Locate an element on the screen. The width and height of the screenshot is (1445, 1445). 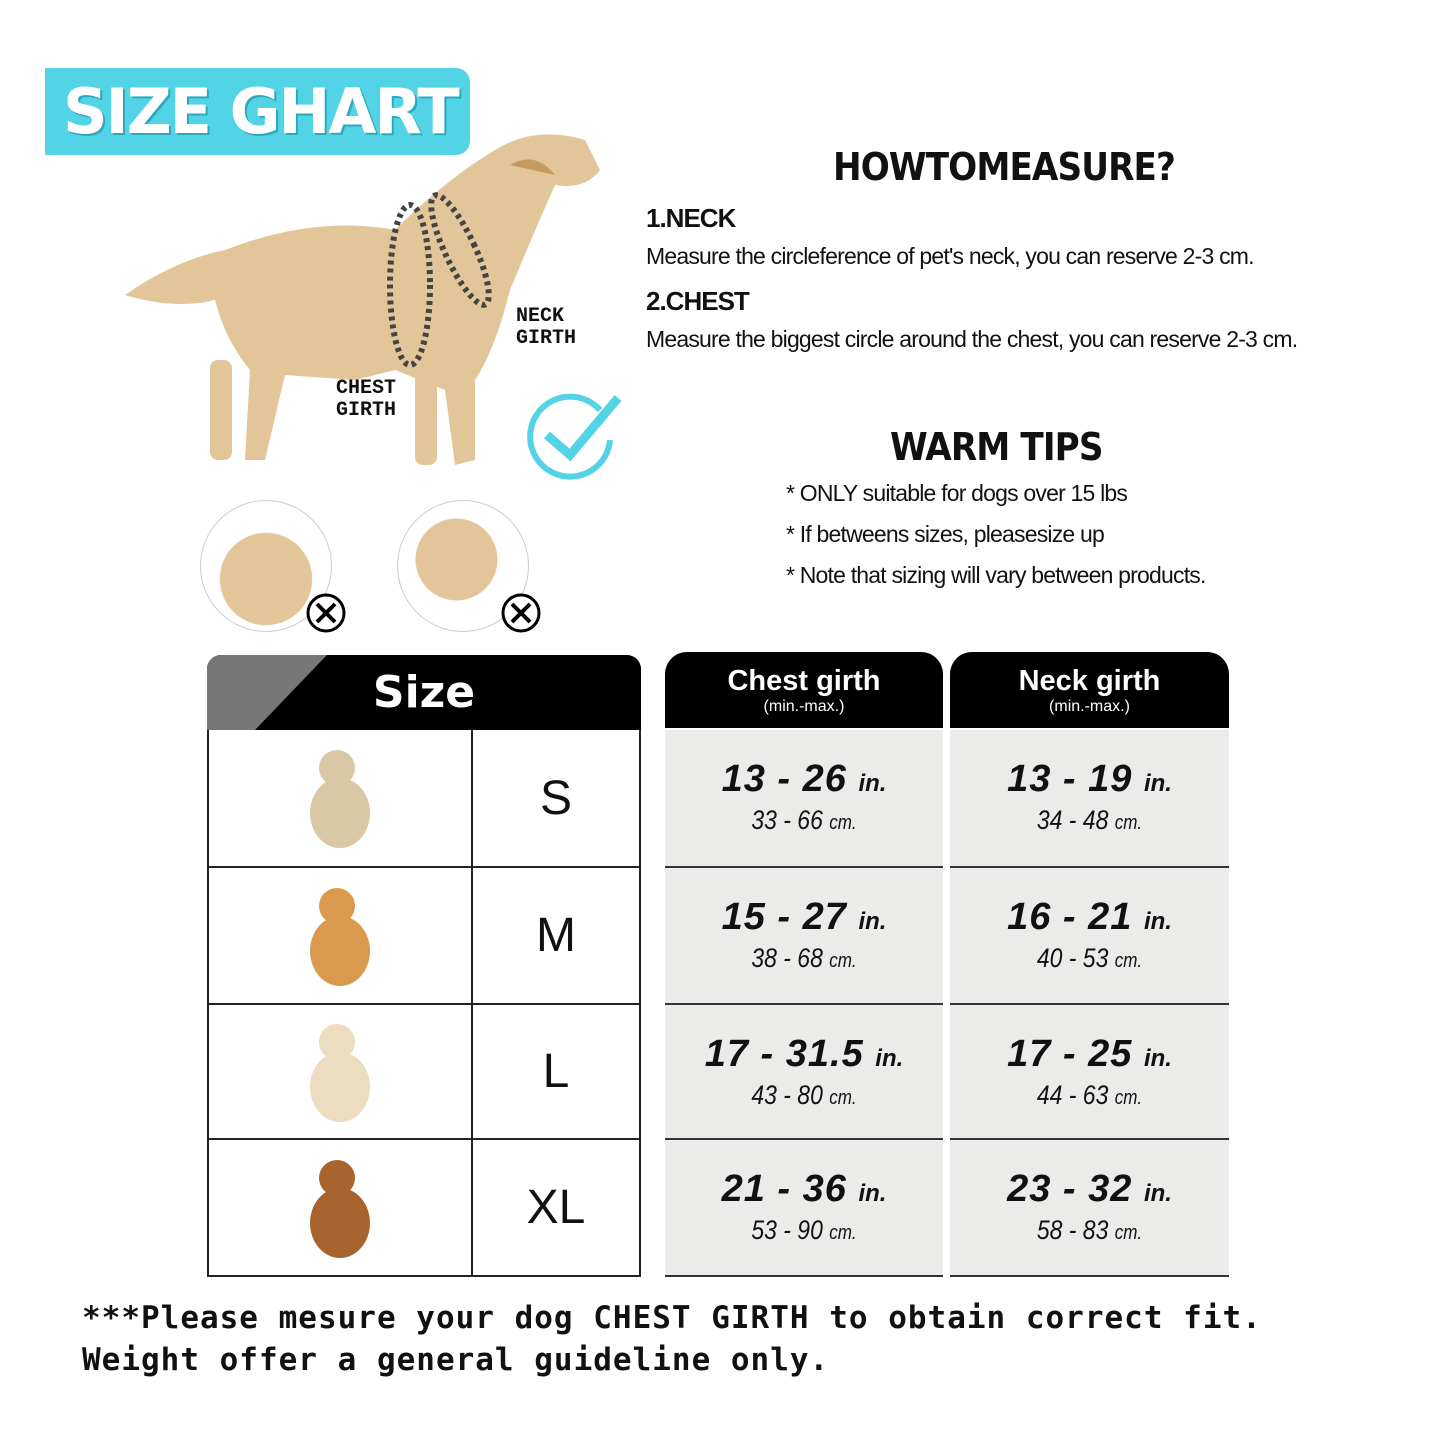
chest-cm-value: 53 - 90 is located at coordinates (787, 1230).